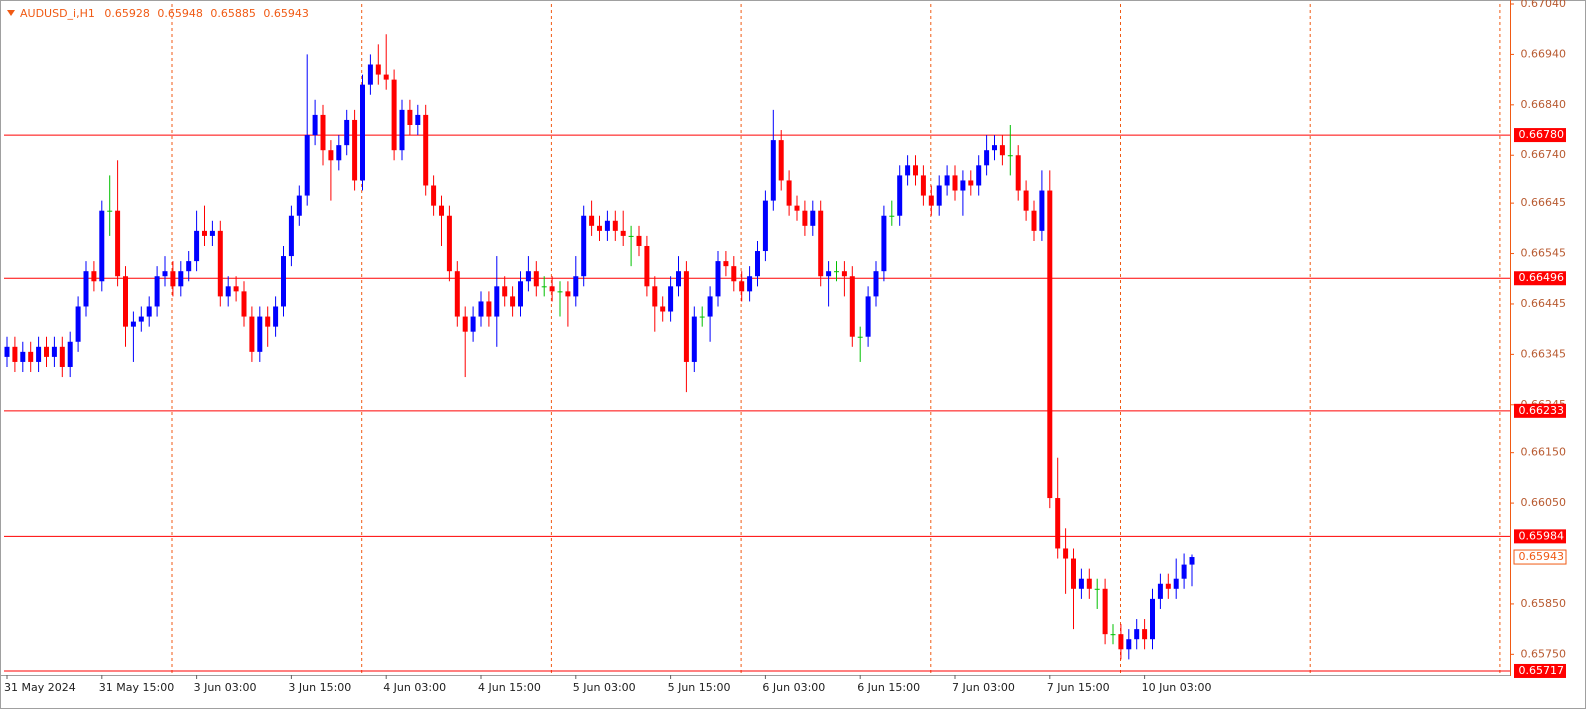  What do you see at coordinates (1544, 154) in the screenshot?
I see `y-tick-label: 0.66740` at bounding box center [1544, 154].